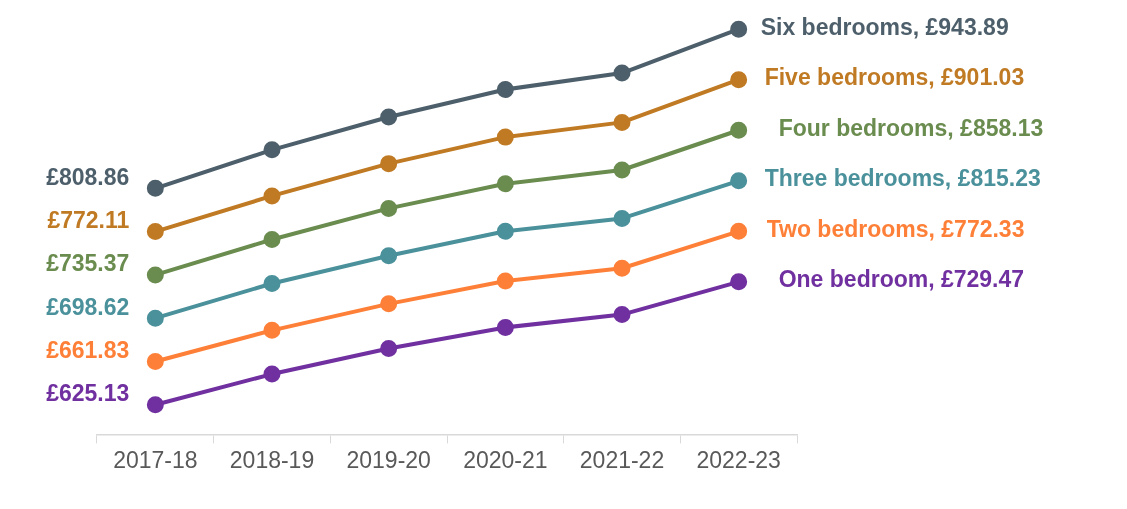 The width and height of the screenshot is (1127, 509). What do you see at coordinates (88, 219) in the screenshot?
I see `data-label: £772.11` at bounding box center [88, 219].